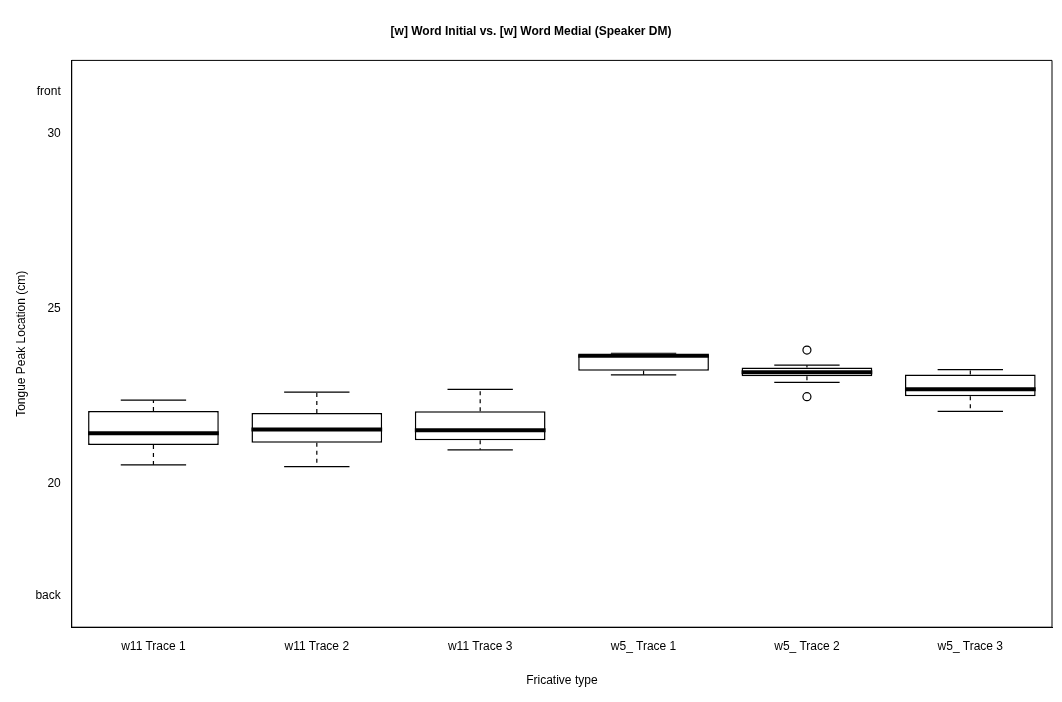 This screenshot has height=702, width=1062. What do you see at coordinates (806, 645) in the screenshot?
I see `x-tick-label: w5_ Trace 2` at bounding box center [806, 645].